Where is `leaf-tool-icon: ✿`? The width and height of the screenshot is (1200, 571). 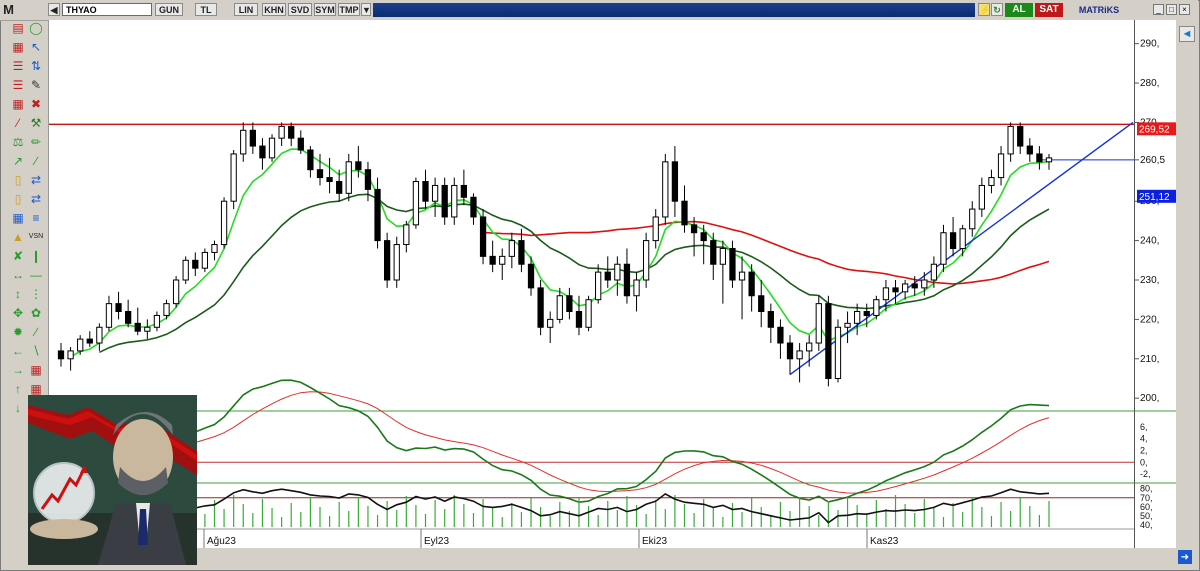 leaf-tool-icon: ✿ is located at coordinates (36, 313).